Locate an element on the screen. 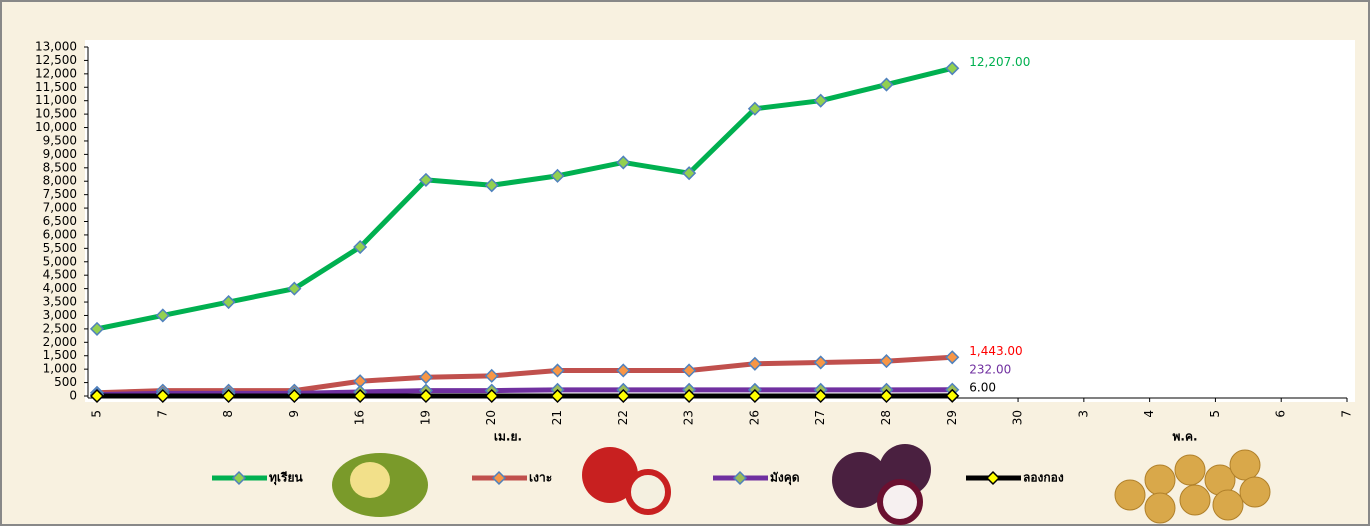 The height and width of the screenshot is (526, 1370). y-tick-label: 4,000 is located at coordinates (60, 288).